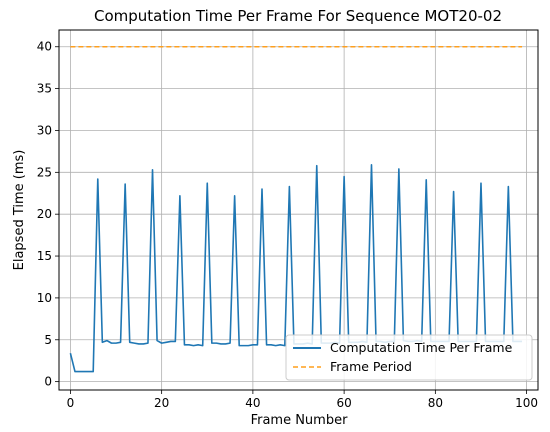  Describe the element at coordinates (435, 403) in the screenshot. I see `x-tick-label: 80` at that location.